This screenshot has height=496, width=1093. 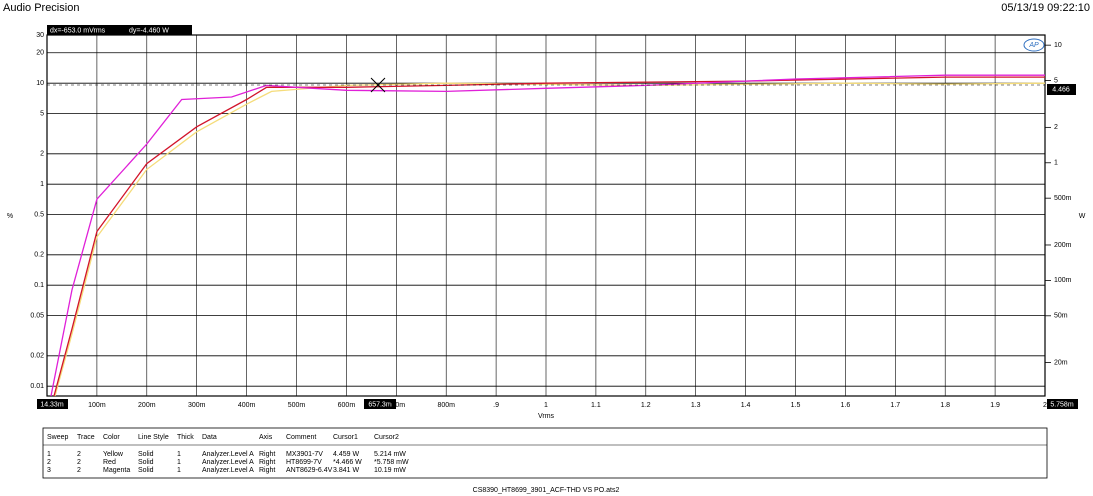 I want to click on cursor-marker, so click(x=378, y=85).